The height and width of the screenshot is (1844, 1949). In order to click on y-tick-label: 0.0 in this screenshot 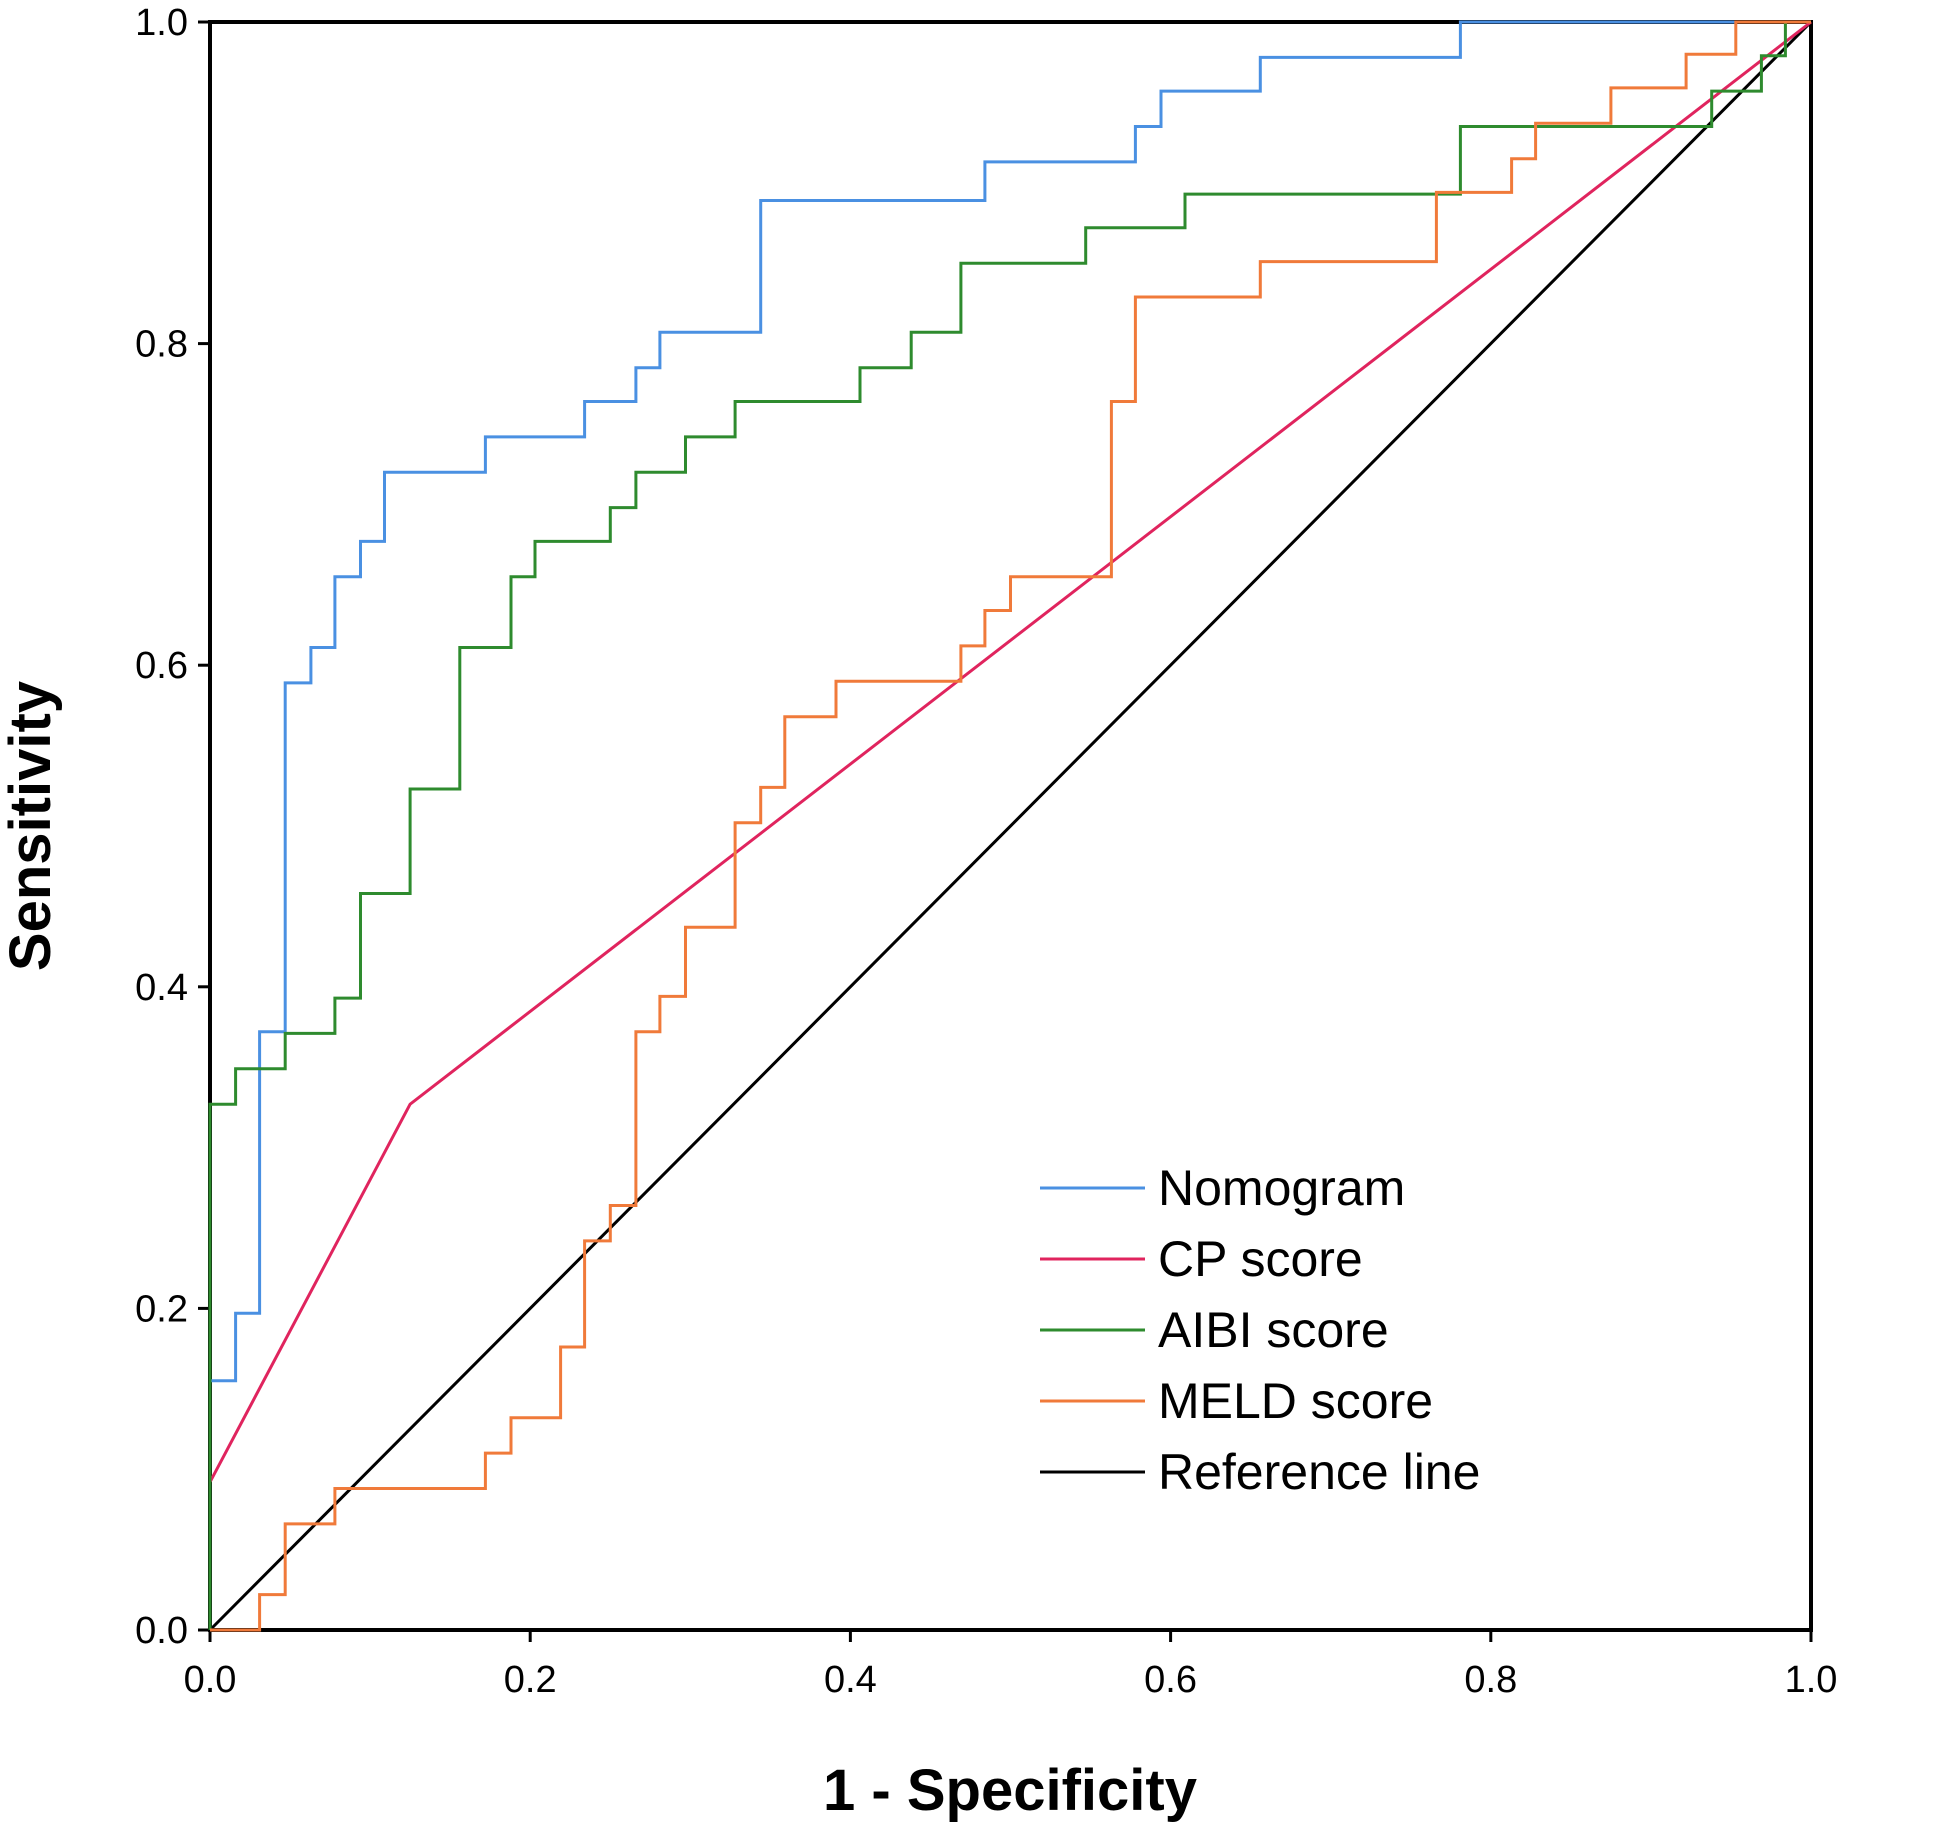, I will do `click(161, 1631)`.